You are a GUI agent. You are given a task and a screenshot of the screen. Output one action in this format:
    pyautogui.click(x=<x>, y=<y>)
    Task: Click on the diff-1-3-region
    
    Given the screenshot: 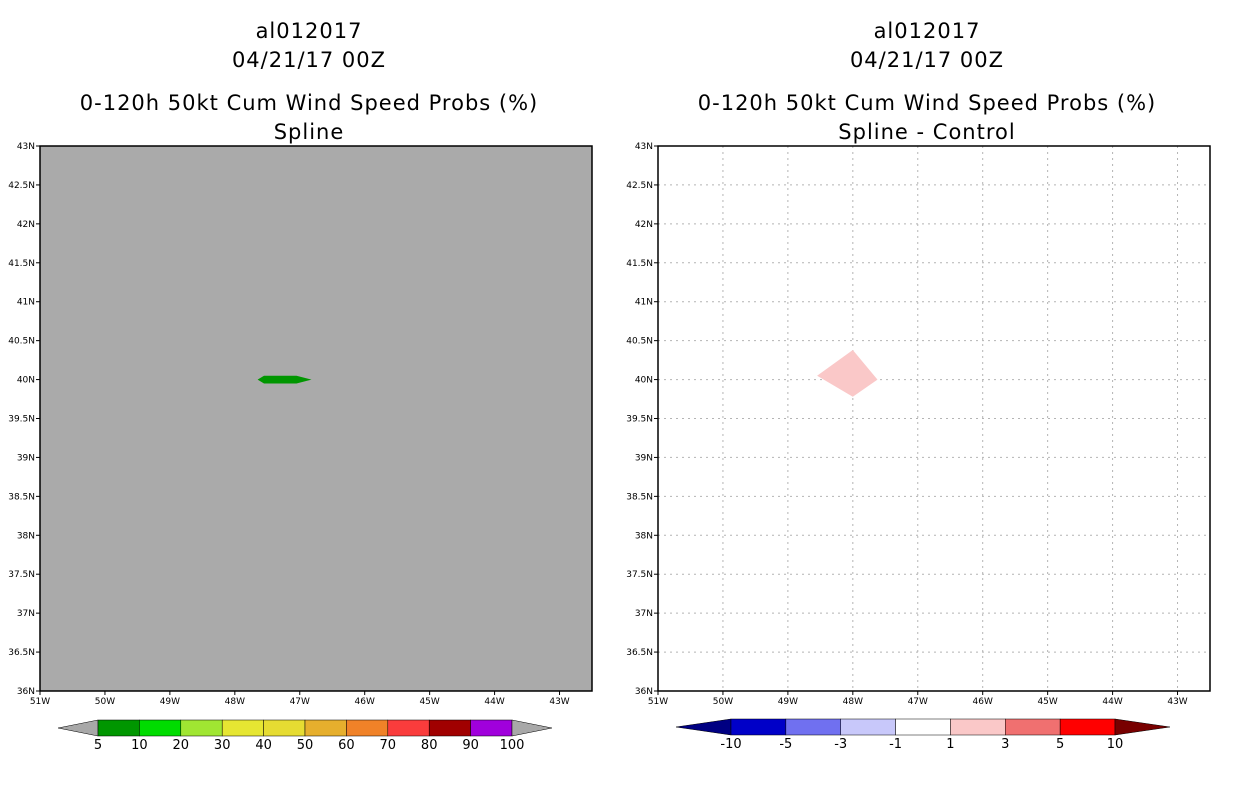 What is the action you would take?
    pyautogui.click(x=847, y=373)
    